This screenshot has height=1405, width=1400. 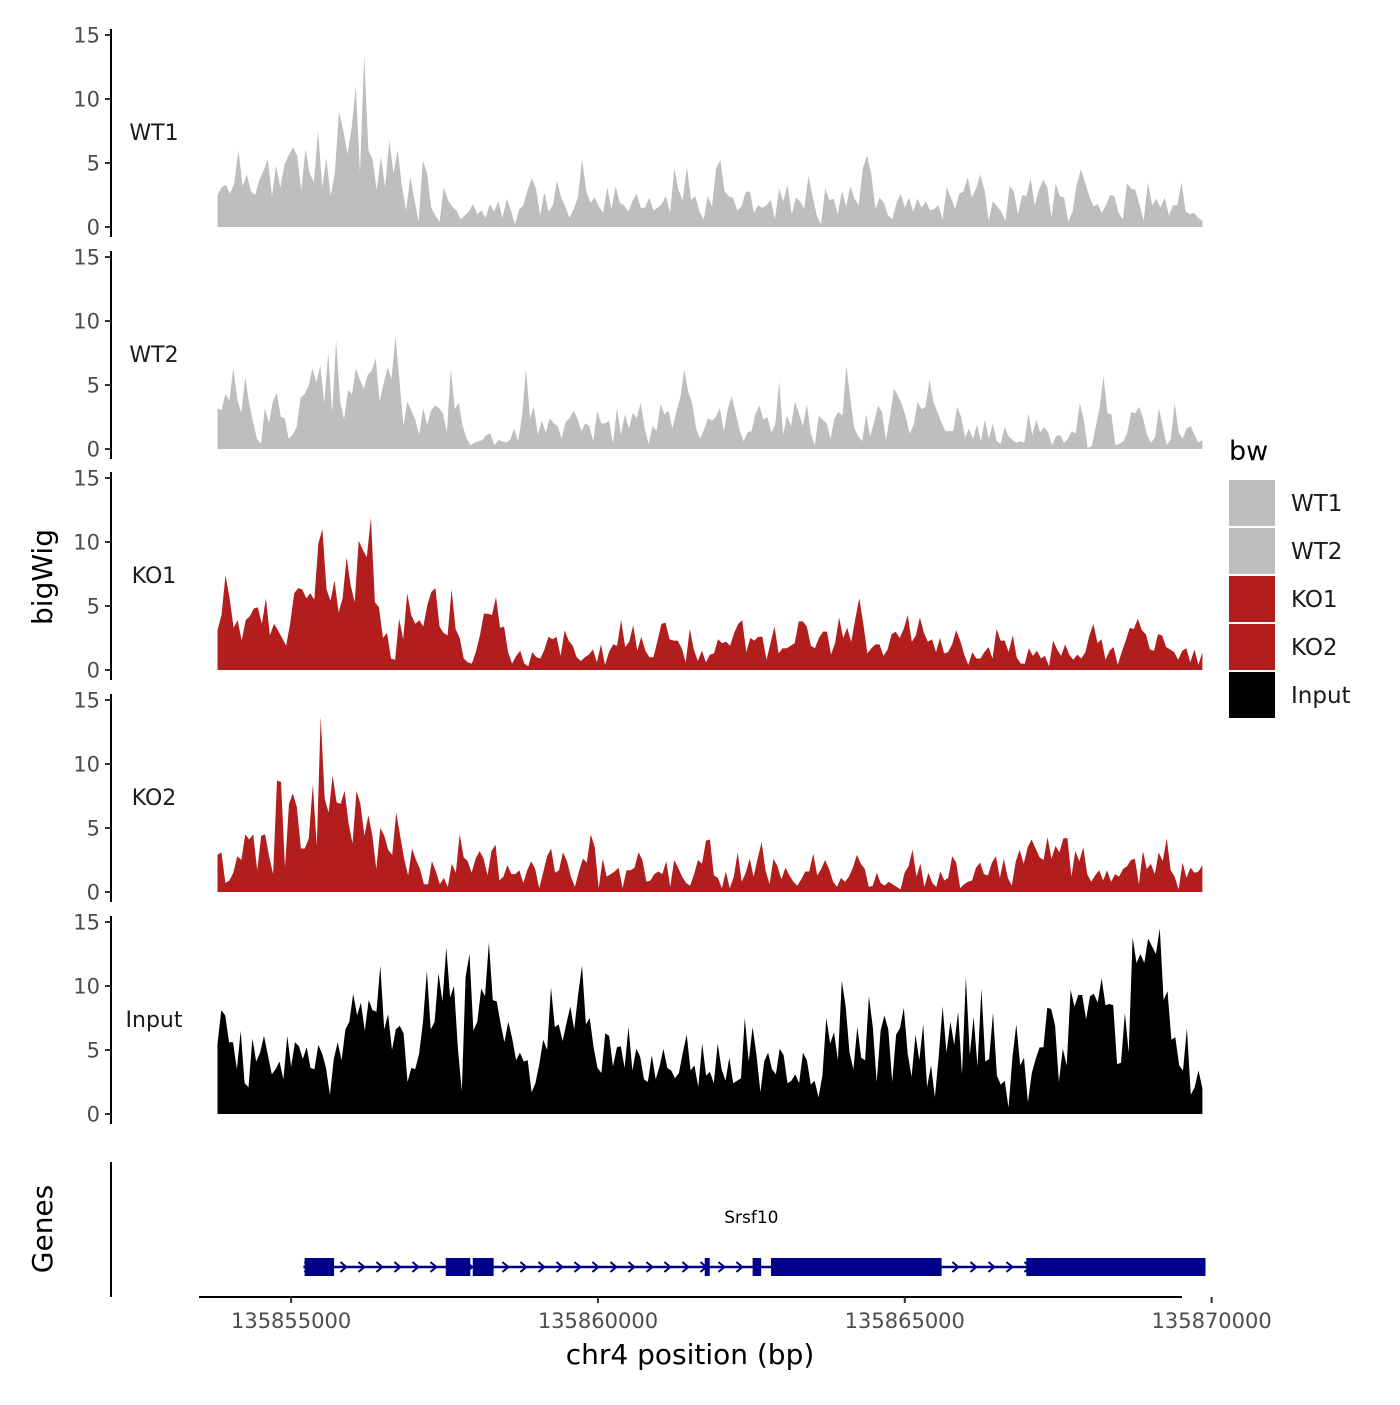 What do you see at coordinates (154, 576) in the screenshot?
I see `track-label-ko1: KO1` at bounding box center [154, 576].